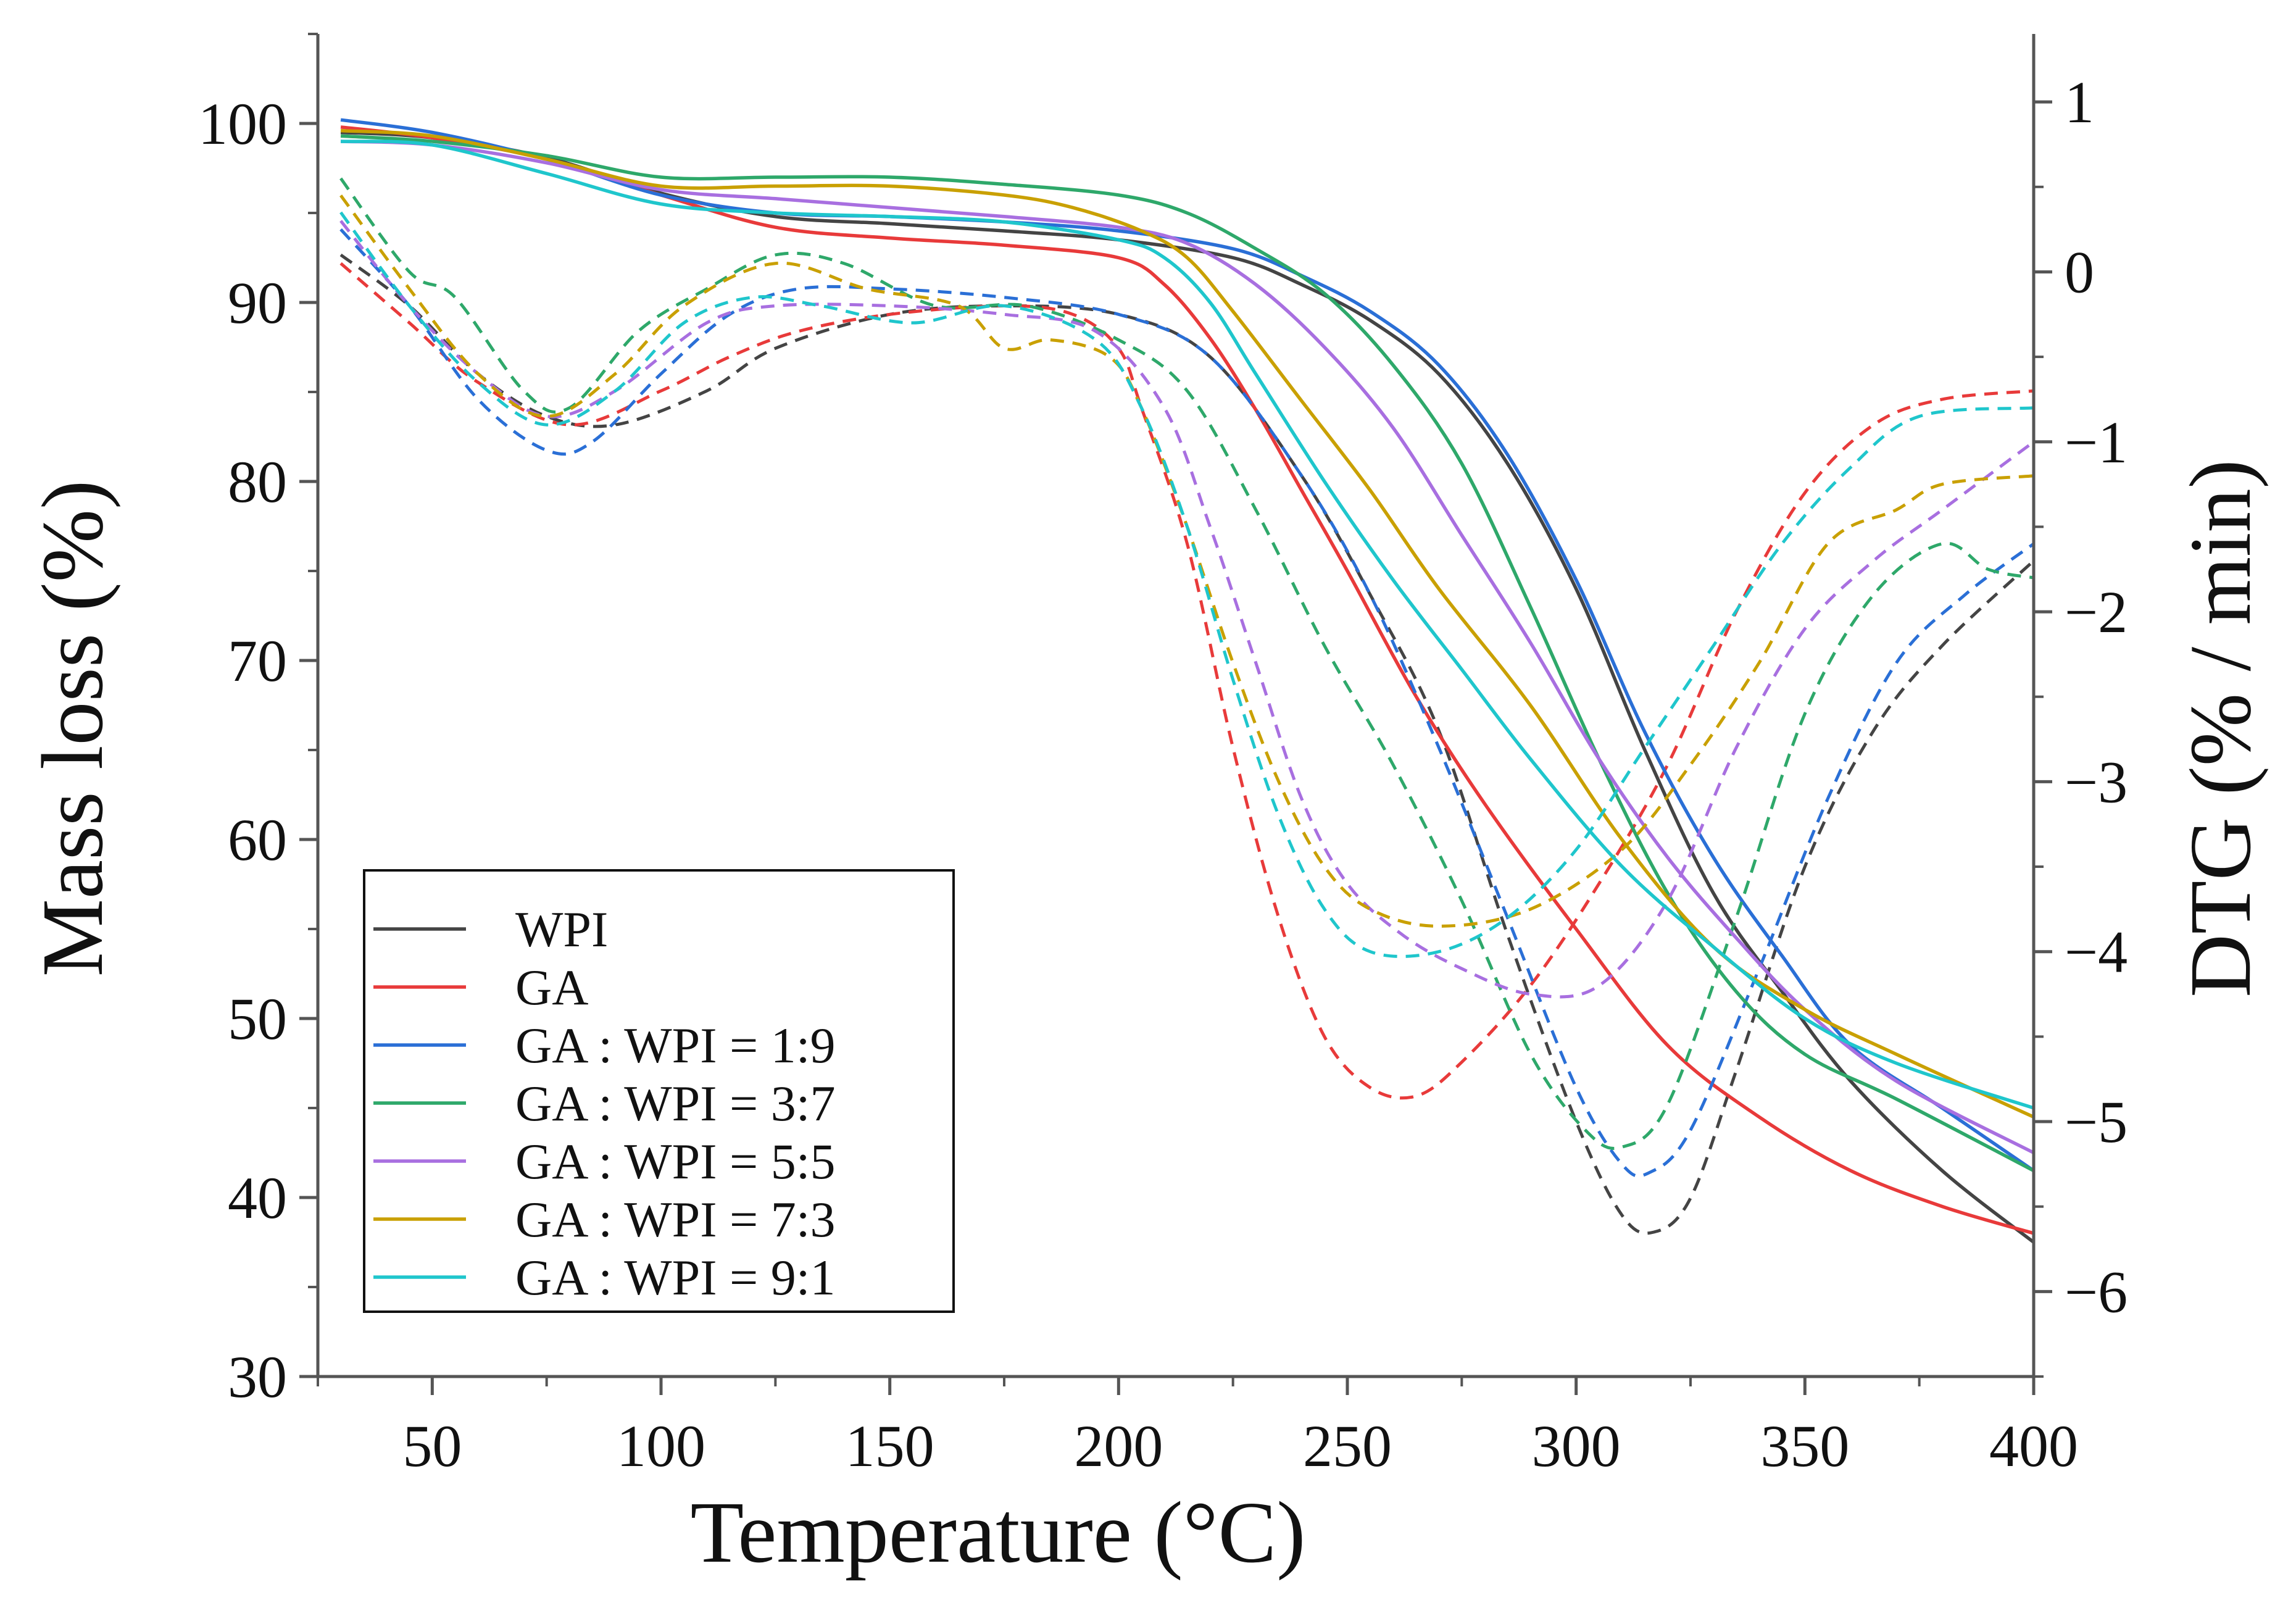 The height and width of the screenshot is (1608, 2296). What do you see at coordinates (2096, 1122) in the screenshot?
I see `y-right-tick-label: −5` at bounding box center [2096, 1122].